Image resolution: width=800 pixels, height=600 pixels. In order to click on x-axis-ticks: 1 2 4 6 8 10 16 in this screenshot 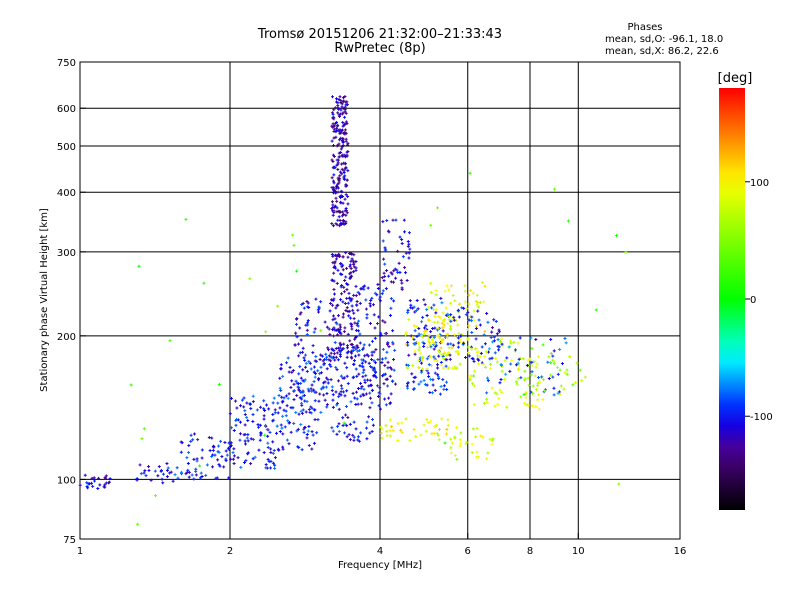, I will do `click(382, 545)`.